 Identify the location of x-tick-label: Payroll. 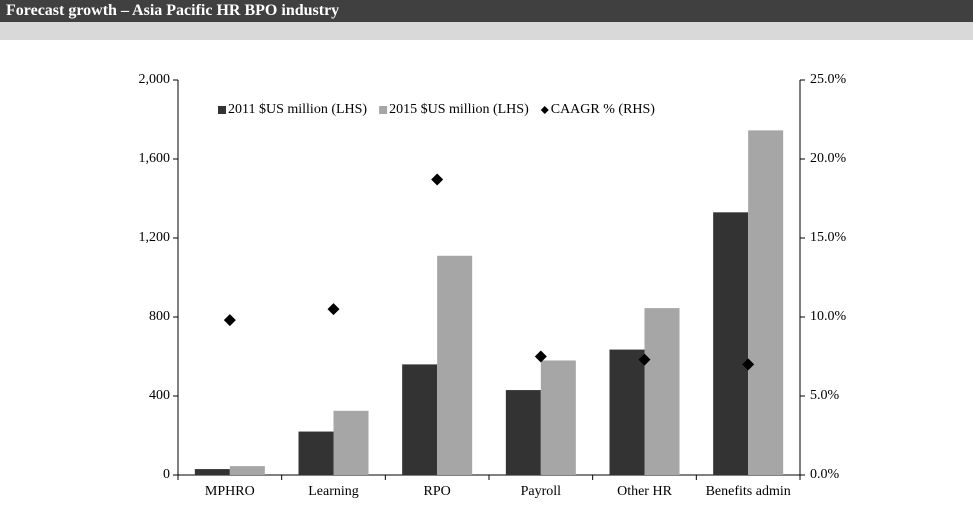
(541, 491).